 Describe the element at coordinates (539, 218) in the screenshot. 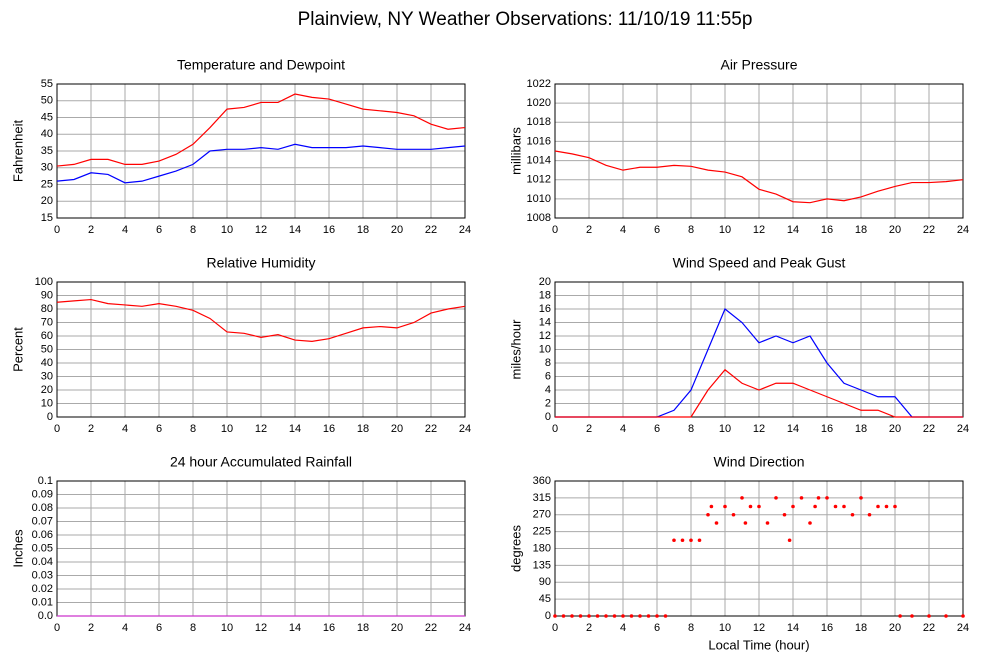

I see `y-tick-label: 1008` at that location.